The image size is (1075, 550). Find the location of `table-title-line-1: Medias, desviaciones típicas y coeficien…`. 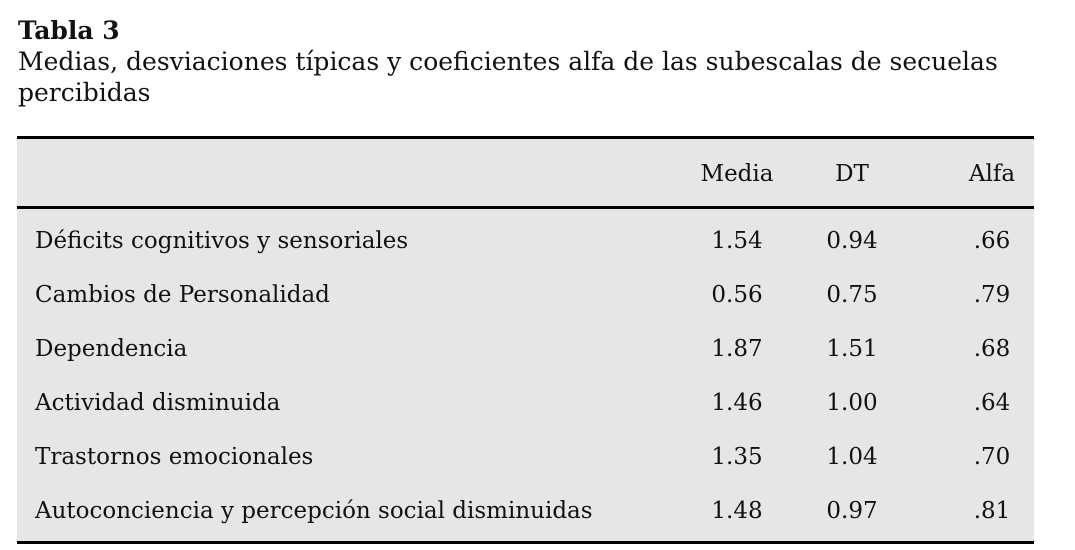

table-title-line-1: Medias, desviaciones típicas y coeficien… is located at coordinates (508, 61).